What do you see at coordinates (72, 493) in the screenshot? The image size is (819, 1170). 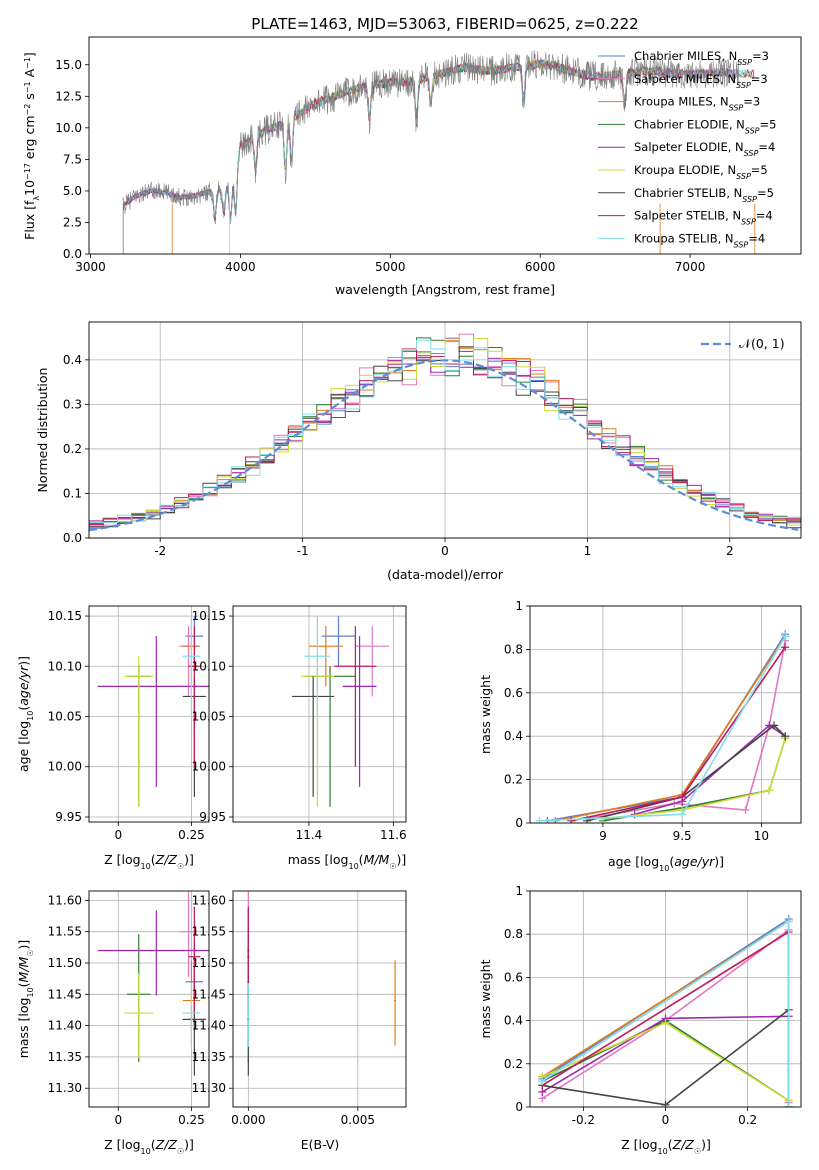 I see `y-tick-label: 0.1` at bounding box center [72, 493].